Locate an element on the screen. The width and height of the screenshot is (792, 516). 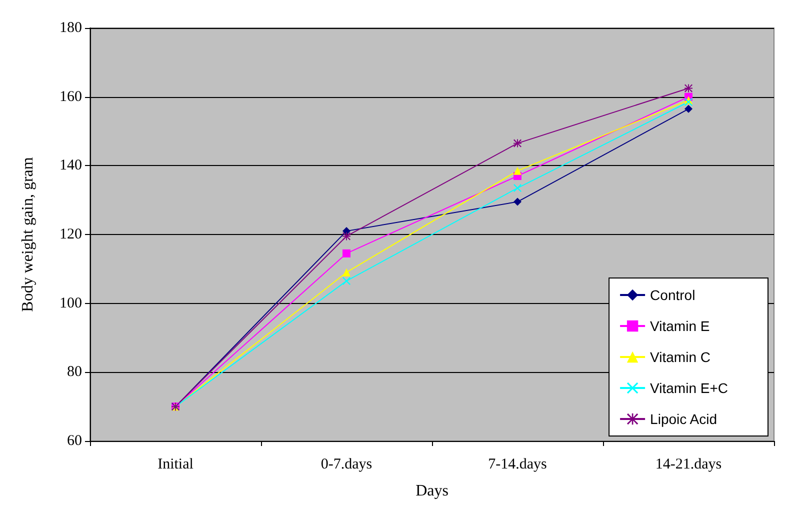
y-tick-label: 160 is located at coordinates (71, 96).